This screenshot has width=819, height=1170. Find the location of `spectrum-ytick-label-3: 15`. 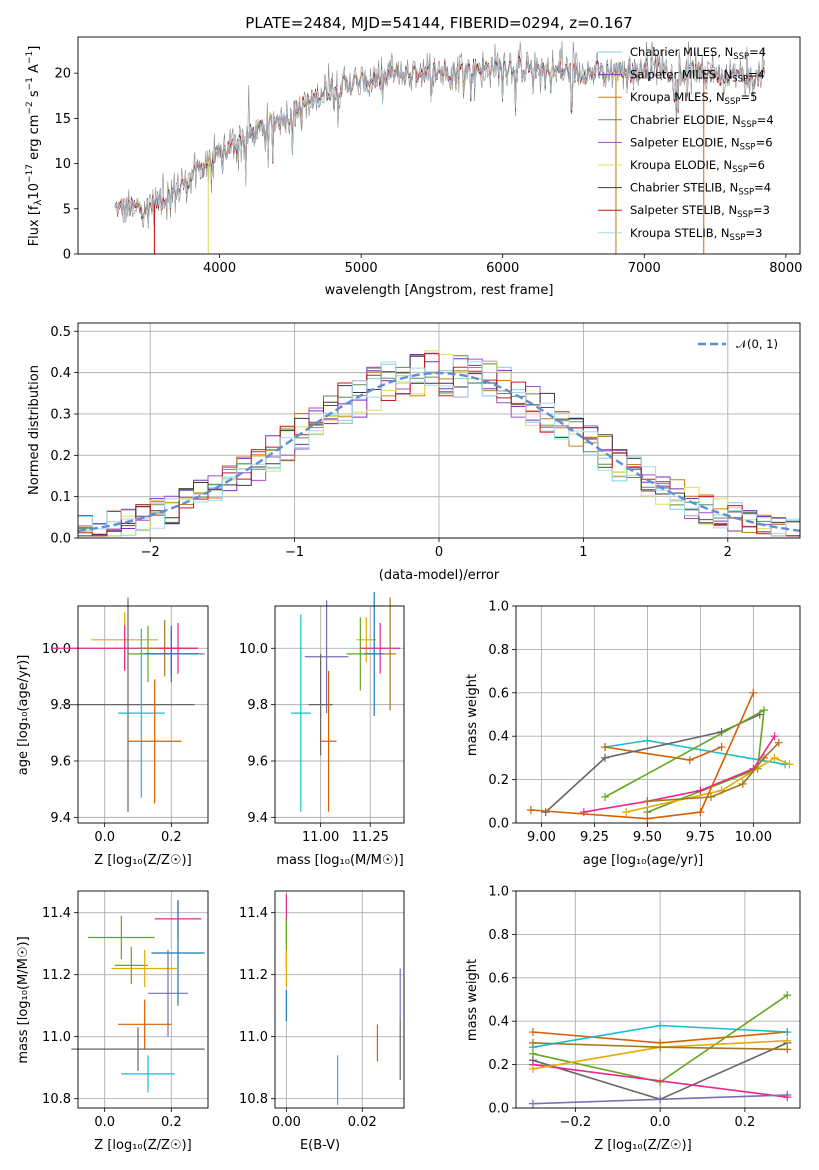

spectrum-ytick-label-3: 15 is located at coordinates (62, 119).